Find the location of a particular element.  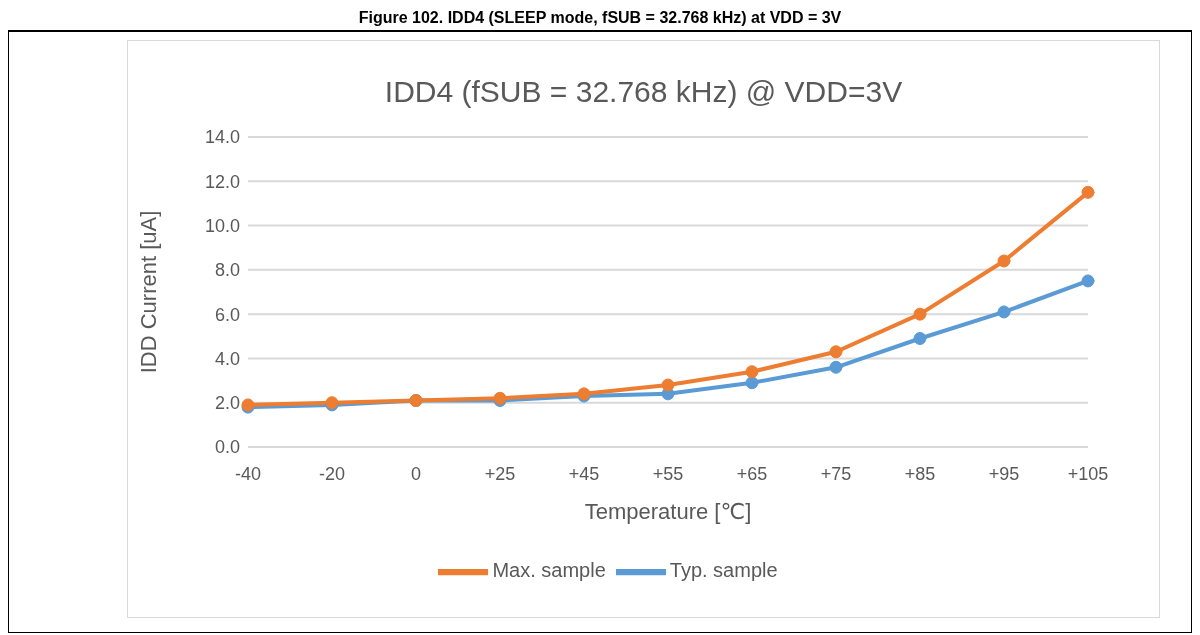

x-tick-label: +85 is located at coordinates (920, 473).